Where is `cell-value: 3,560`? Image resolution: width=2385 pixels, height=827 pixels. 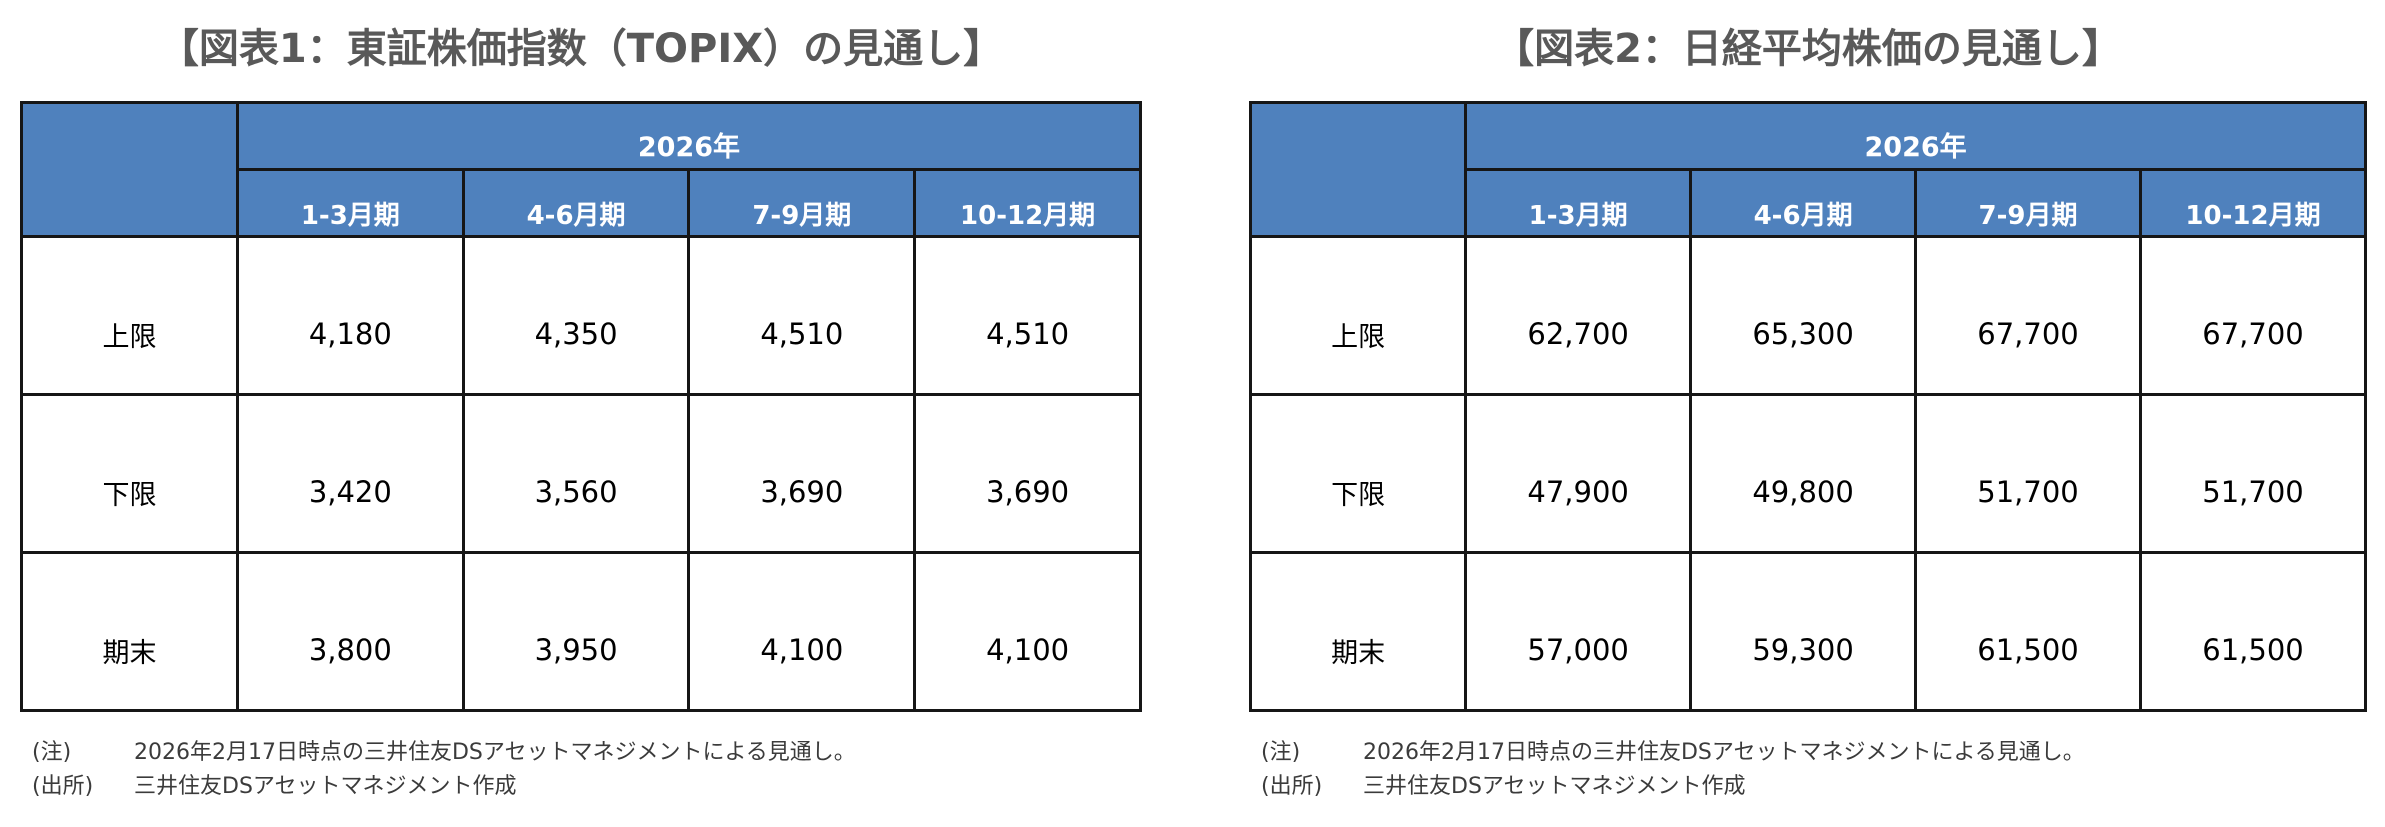 cell-value: 3,560 is located at coordinates (576, 473).